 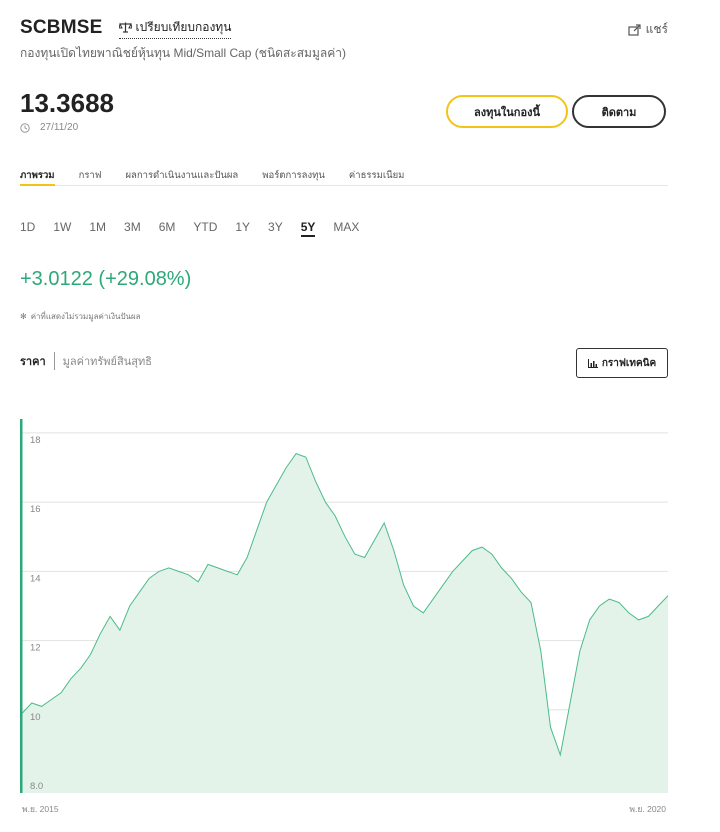 What do you see at coordinates (107, 362) in the screenshot?
I see `mode-nav: มูลค่าทรัพย์สินสุทธิ` at bounding box center [107, 362].